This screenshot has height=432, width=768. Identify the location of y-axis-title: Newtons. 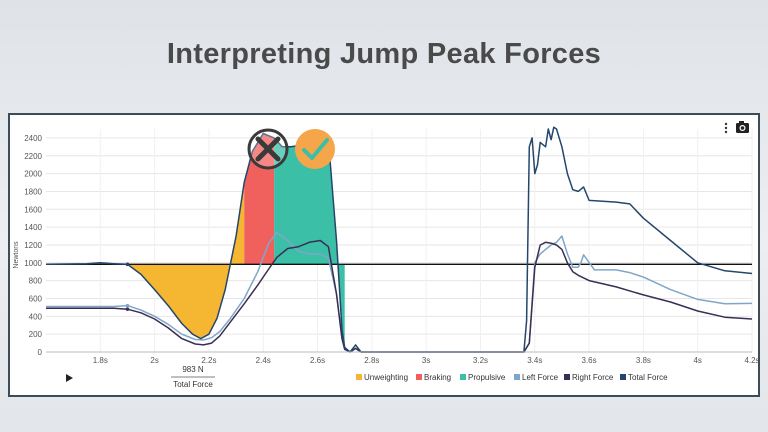
(16, 255).